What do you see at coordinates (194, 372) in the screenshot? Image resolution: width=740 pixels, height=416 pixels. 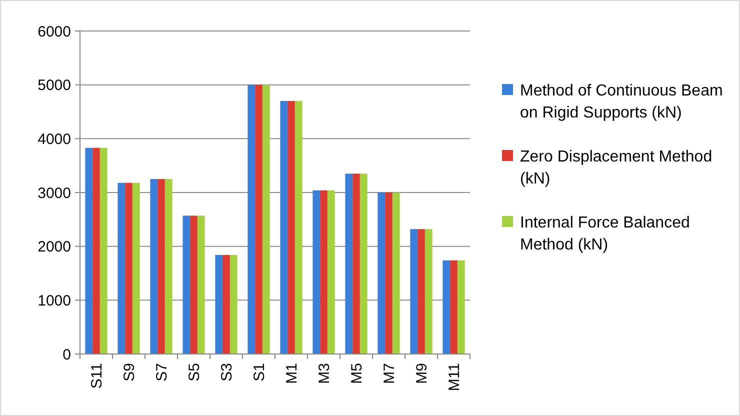 I see `x-tick-label: S5` at bounding box center [194, 372].